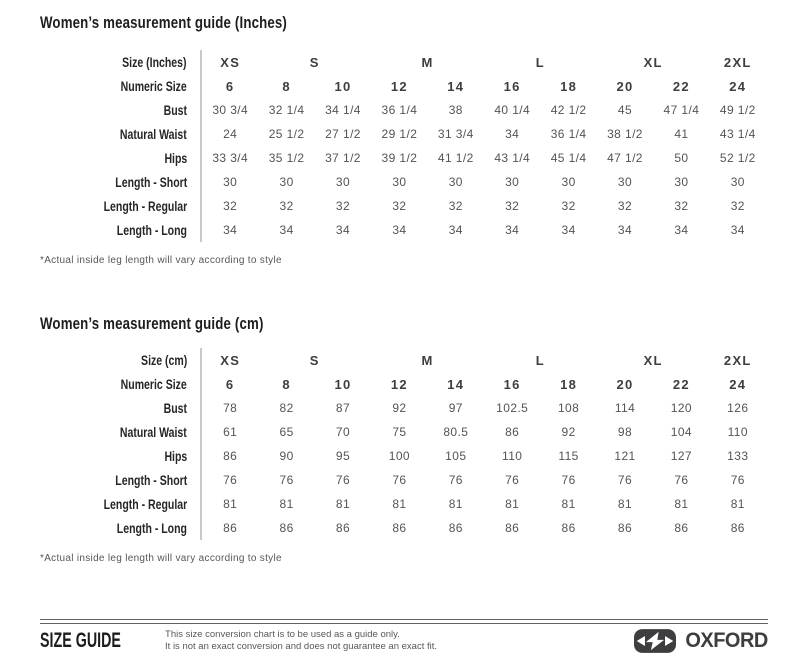 The height and width of the screenshot is (662, 800). I want to click on measure-value-text: 36 1/4, so click(399, 110).